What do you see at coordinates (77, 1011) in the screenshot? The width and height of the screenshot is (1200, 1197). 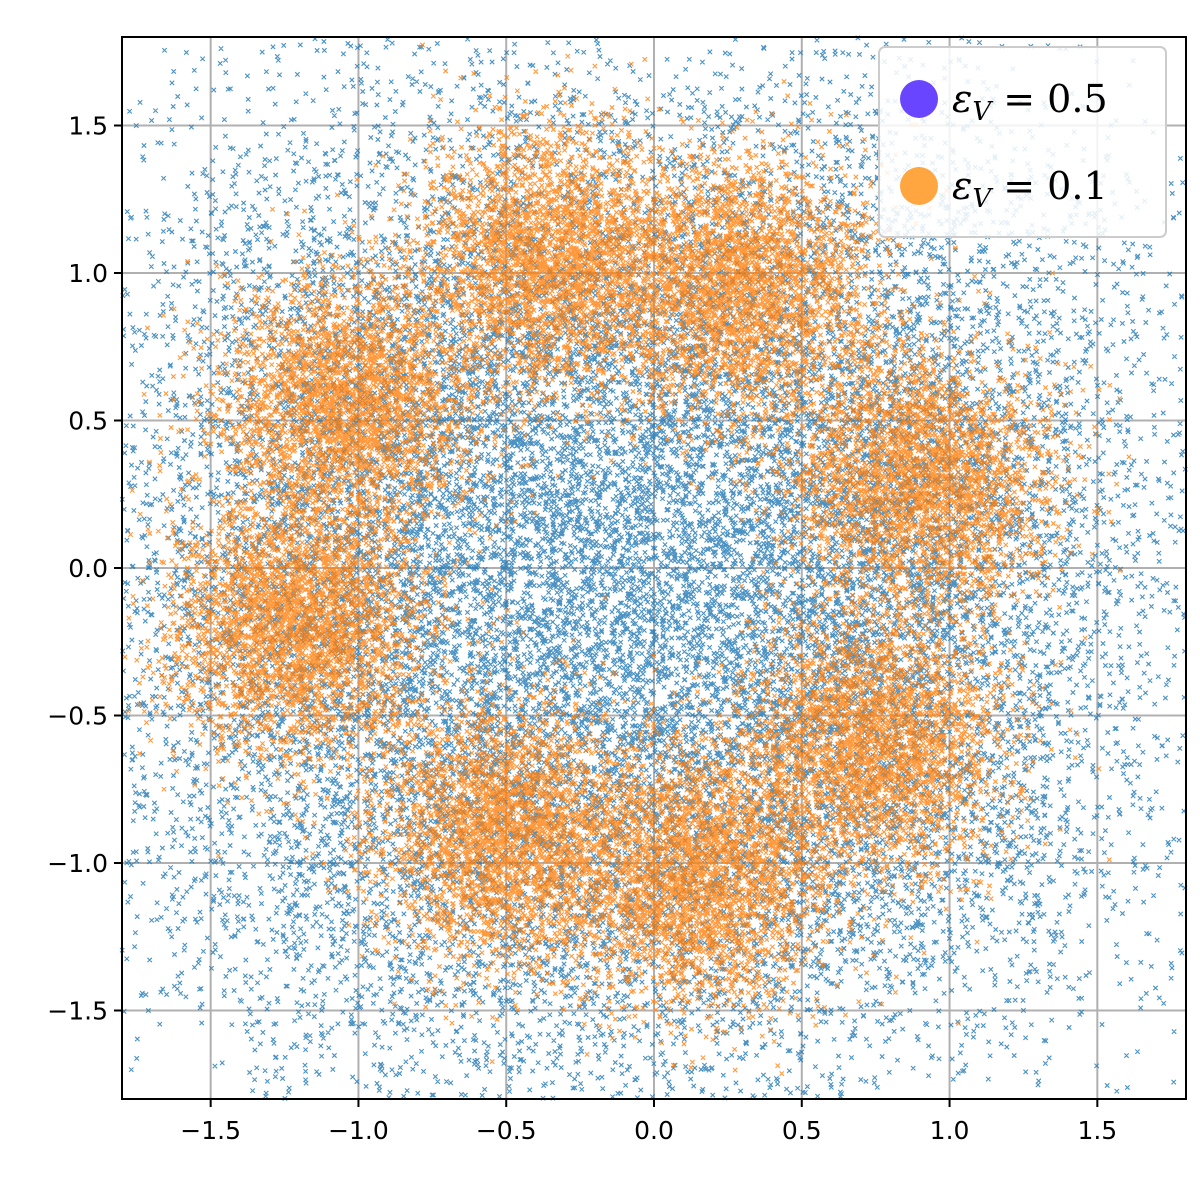 I see `y-tick-label: −1.5` at bounding box center [77, 1011].